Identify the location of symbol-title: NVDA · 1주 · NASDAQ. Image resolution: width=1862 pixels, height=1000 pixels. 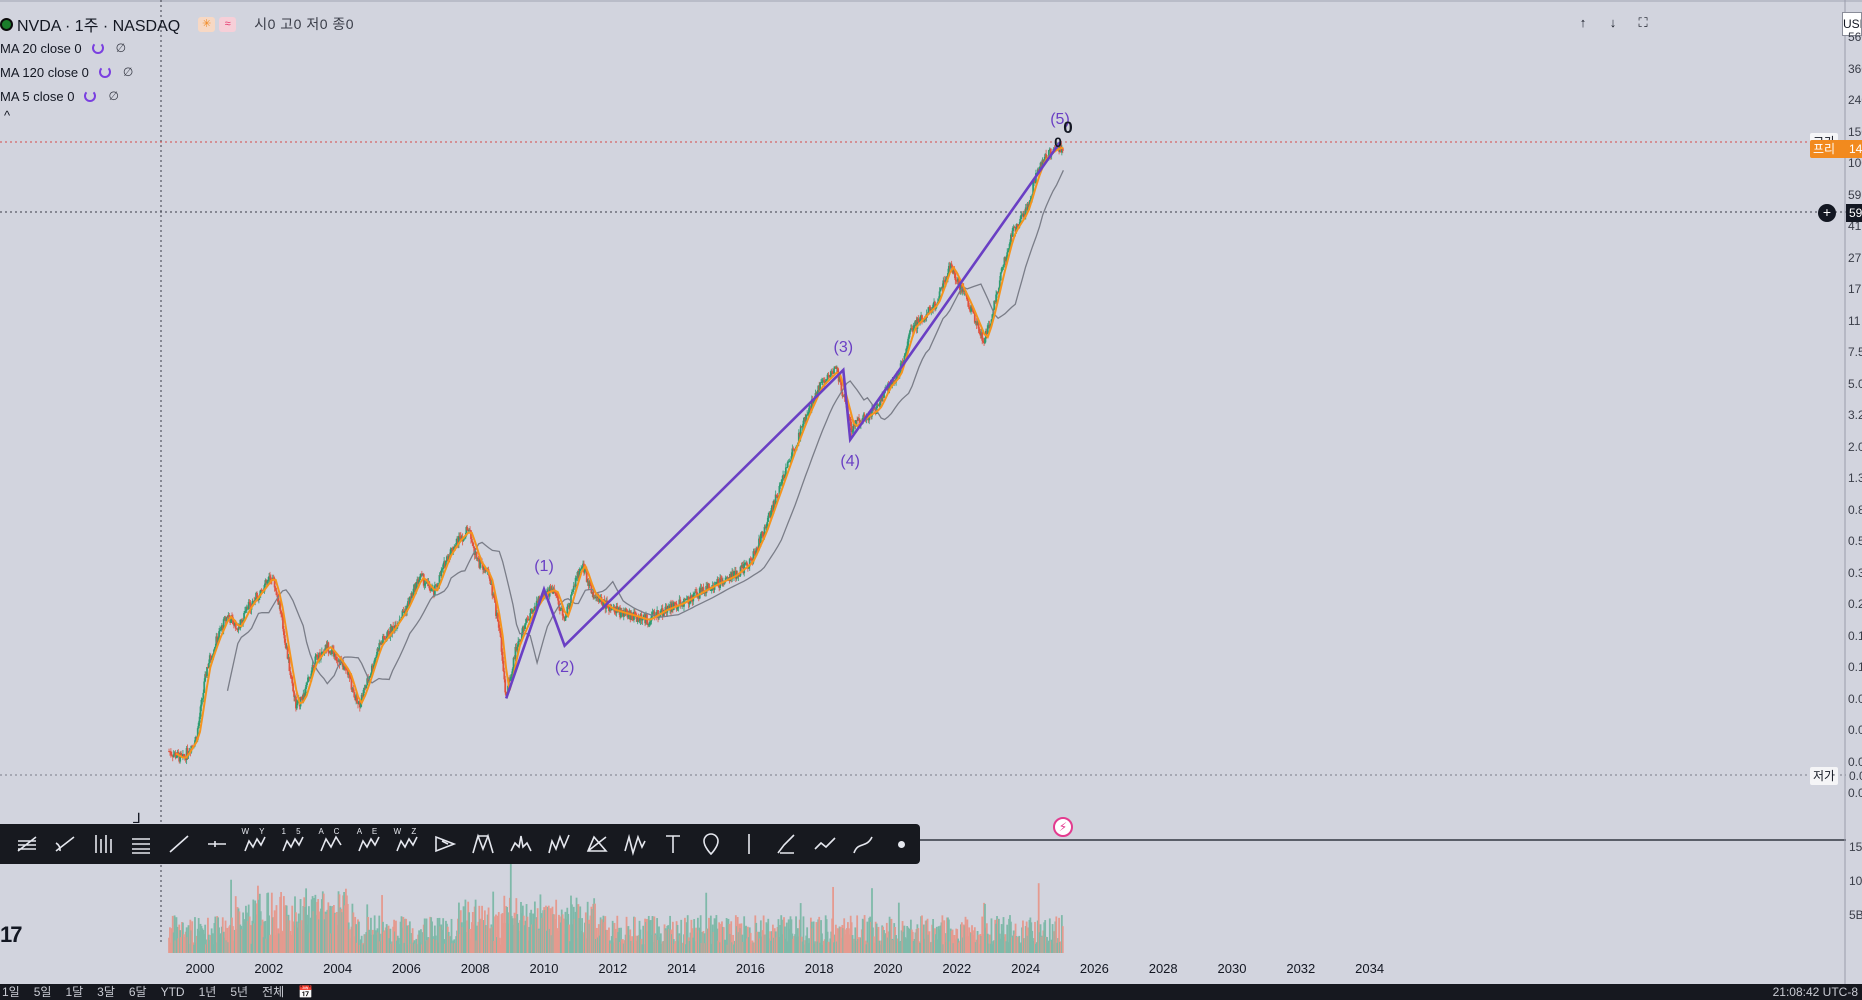
(99, 26).